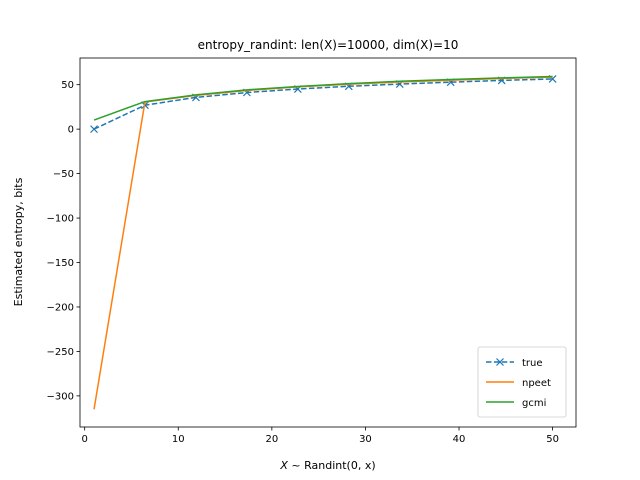  What do you see at coordinates (18, 241) in the screenshot?
I see `y-axis-label: Estimated entropy, bits` at bounding box center [18, 241].